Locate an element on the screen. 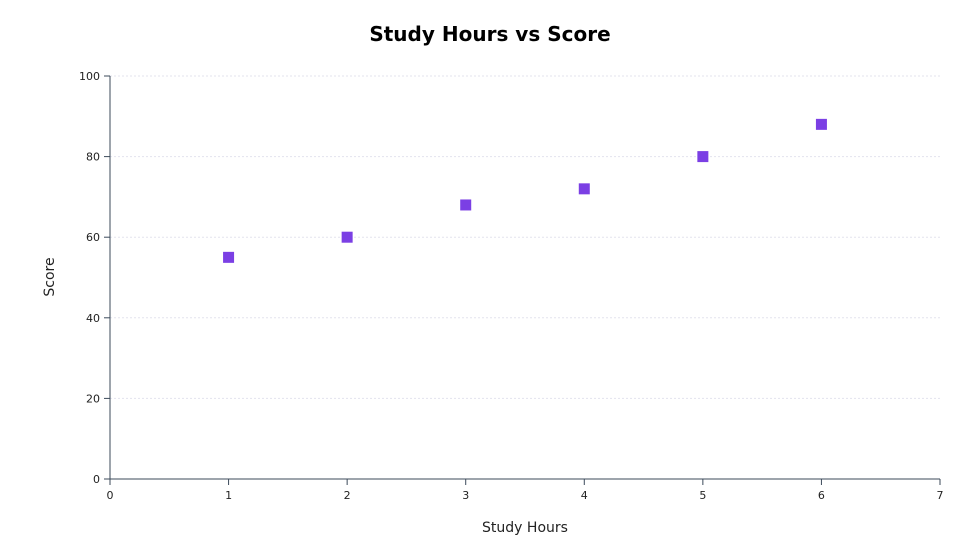  x-tick-label: 1 is located at coordinates (228, 495).